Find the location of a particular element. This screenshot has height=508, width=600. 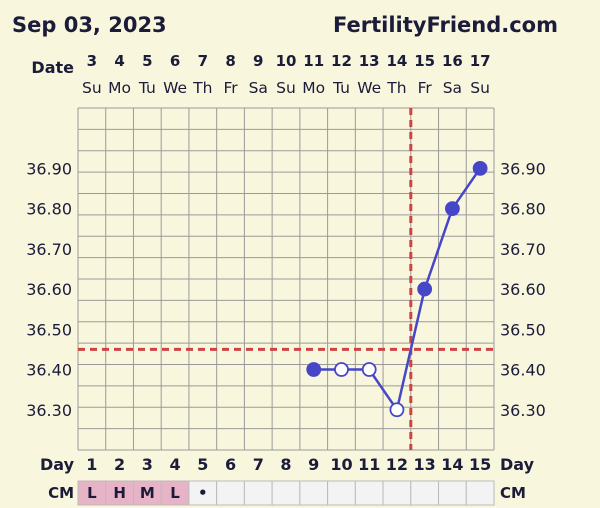

cm-value: • is located at coordinates (203, 493).